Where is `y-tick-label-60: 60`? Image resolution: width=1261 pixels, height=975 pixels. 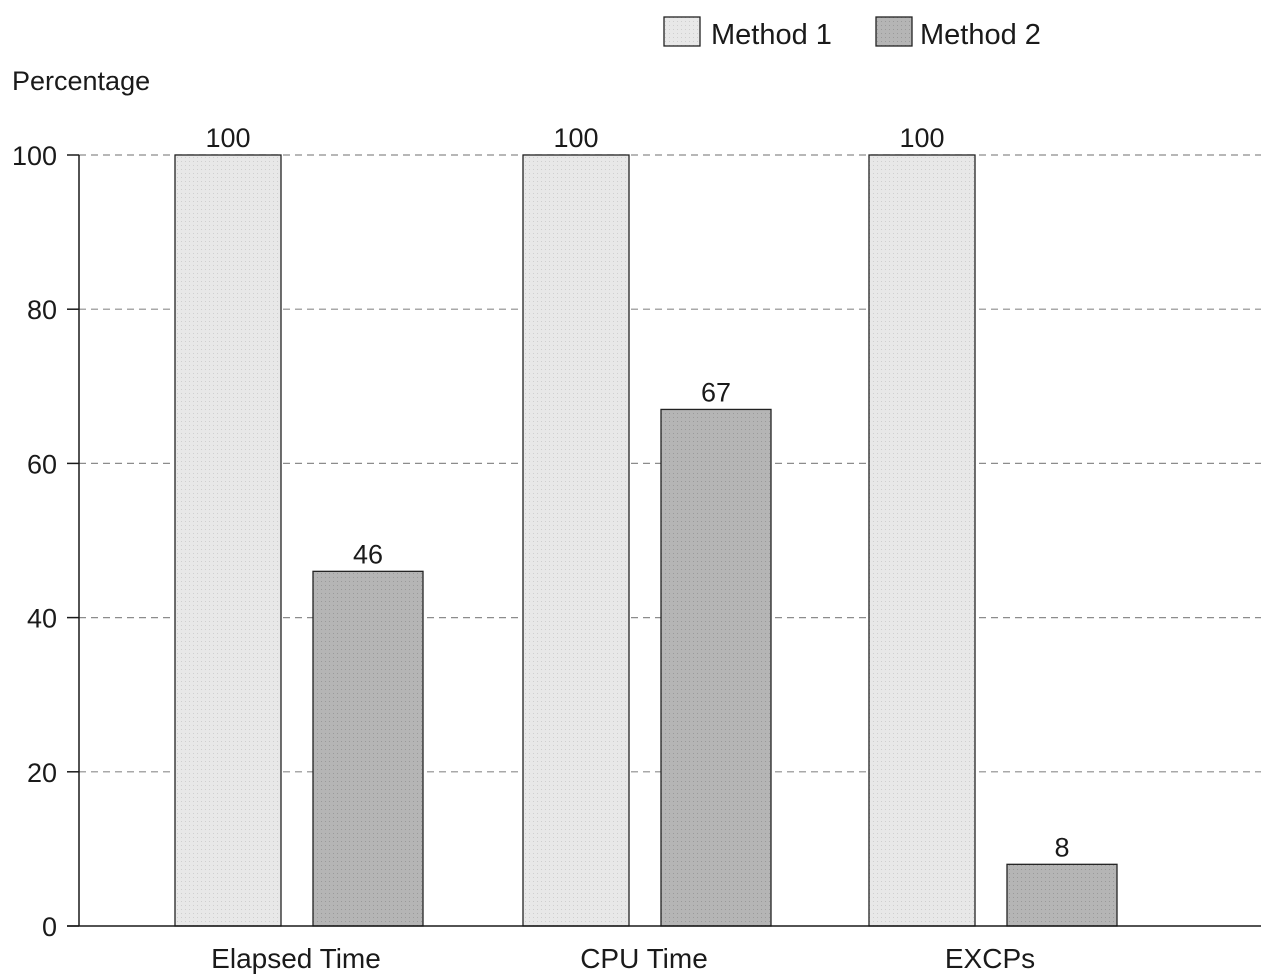 y-tick-label-60: 60 is located at coordinates (42, 464).